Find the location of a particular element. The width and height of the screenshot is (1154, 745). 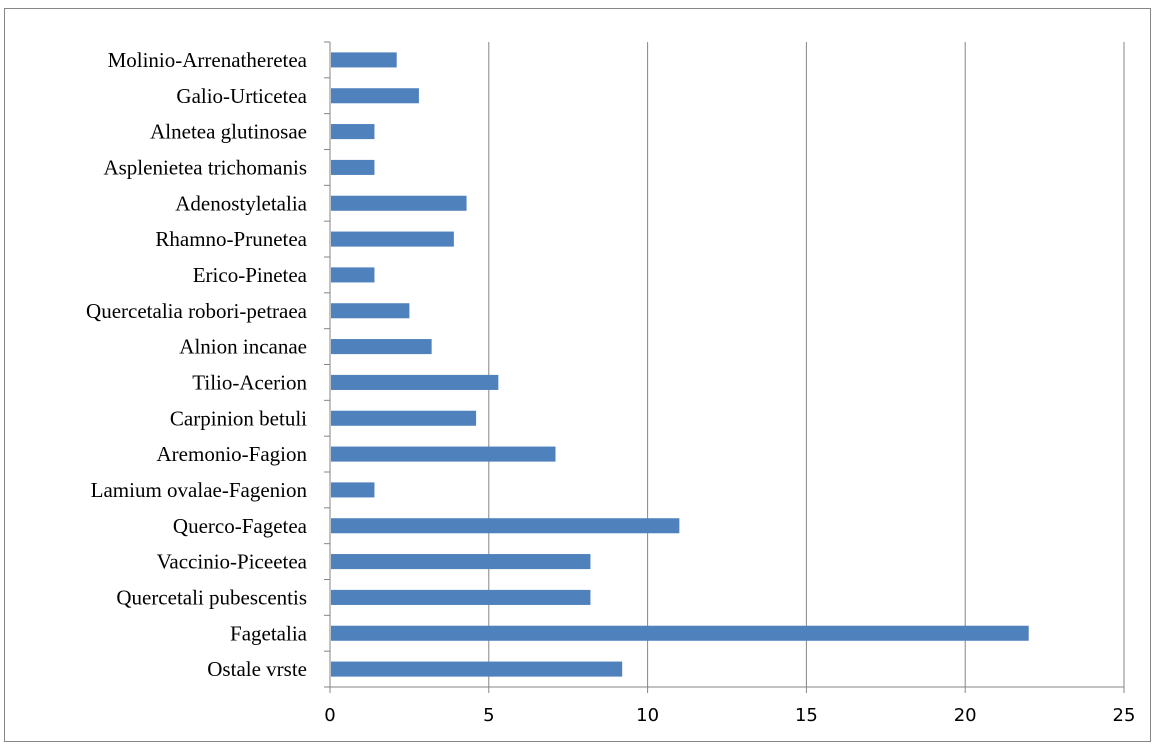

bar-lamium-ovalae-fagenion is located at coordinates (353, 490).